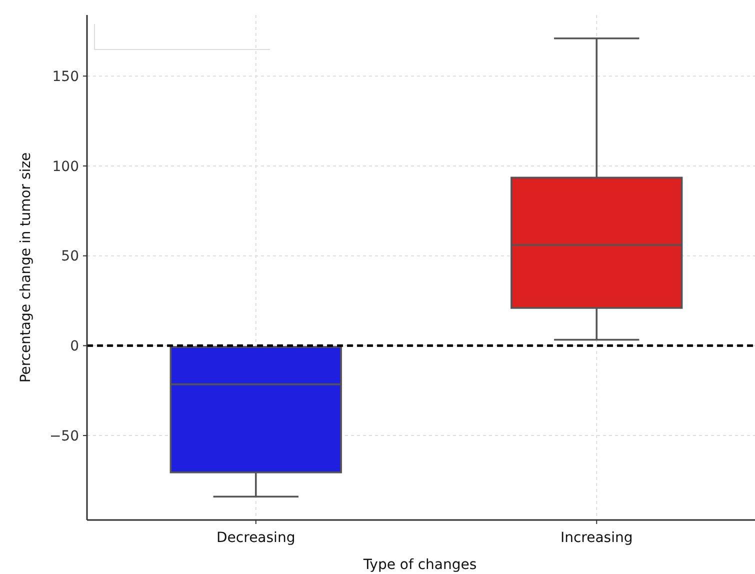 This screenshot has width=755, height=574. What do you see at coordinates (26, 267) in the screenshot?
I see `y-axis-title: Percentage change in tumor size` at bounding box center [26, 267].